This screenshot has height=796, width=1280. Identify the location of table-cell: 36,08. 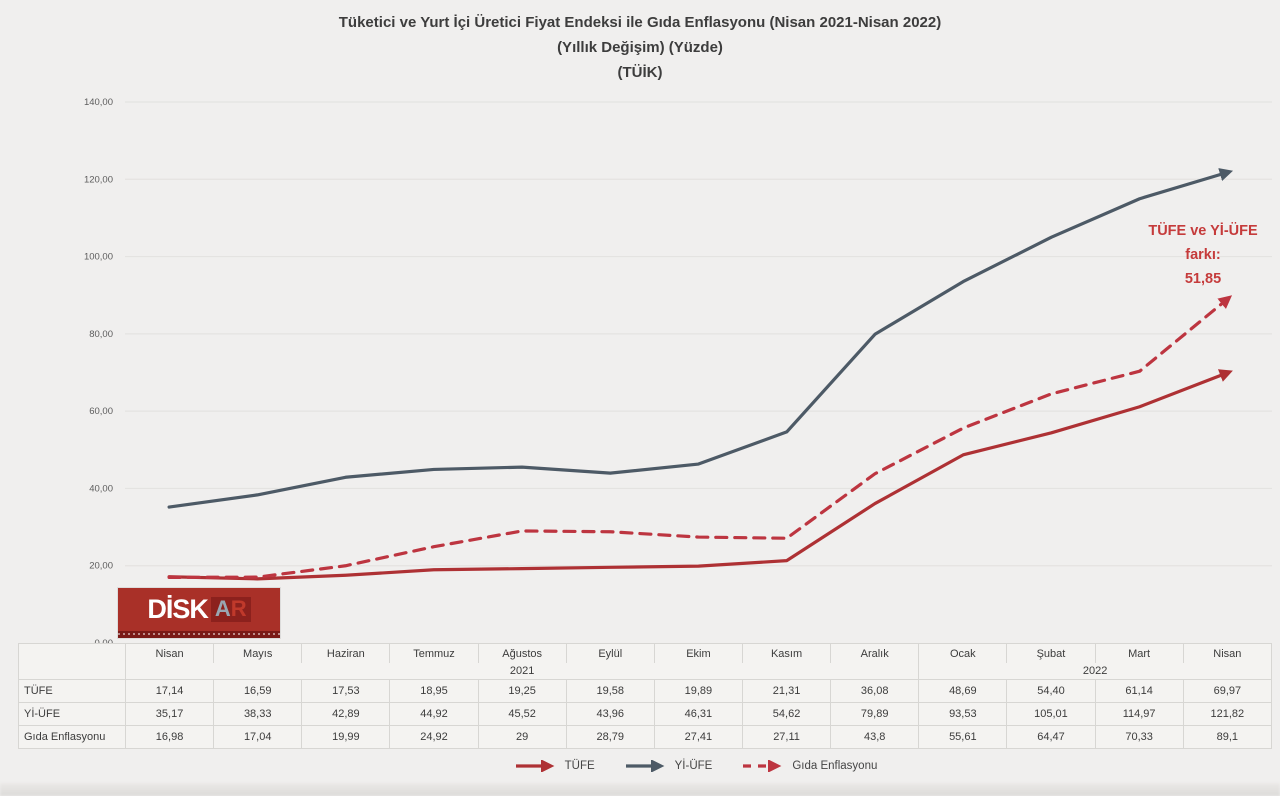
(875, 691).